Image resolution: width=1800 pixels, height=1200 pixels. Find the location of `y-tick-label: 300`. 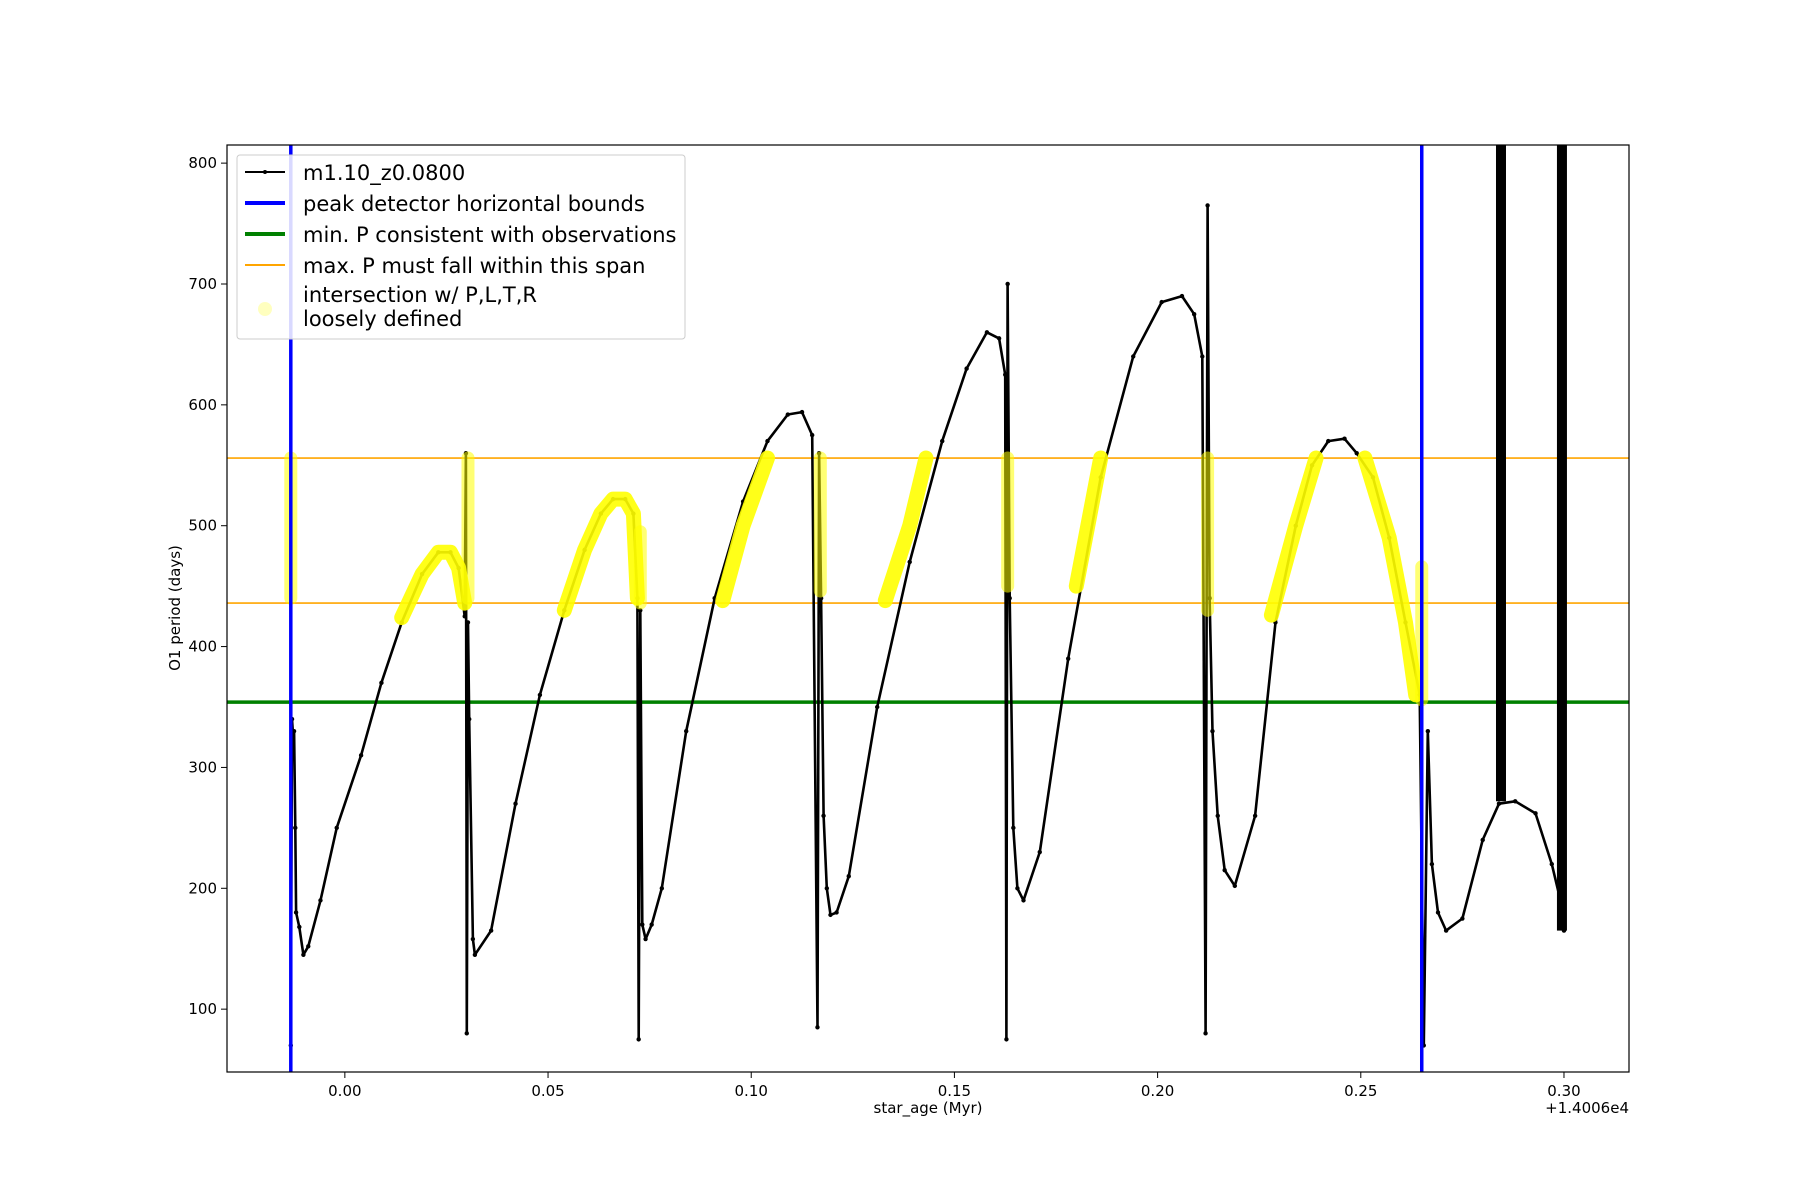

y-tick-label: 300 is located at coordinates (202, 767).